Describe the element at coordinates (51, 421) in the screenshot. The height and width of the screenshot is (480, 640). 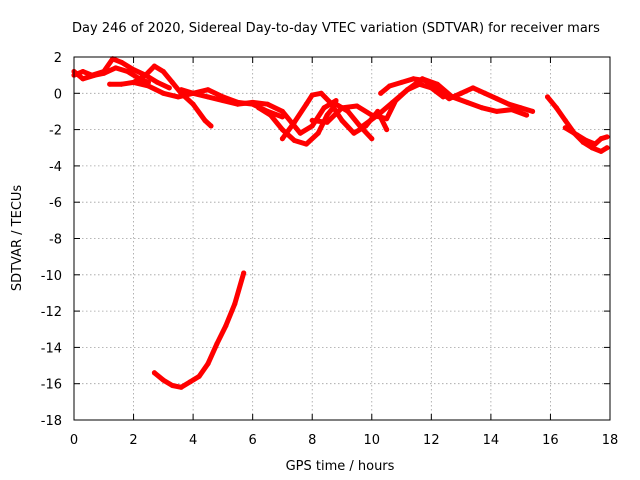
I see `y-tick-label: -18` at that location.